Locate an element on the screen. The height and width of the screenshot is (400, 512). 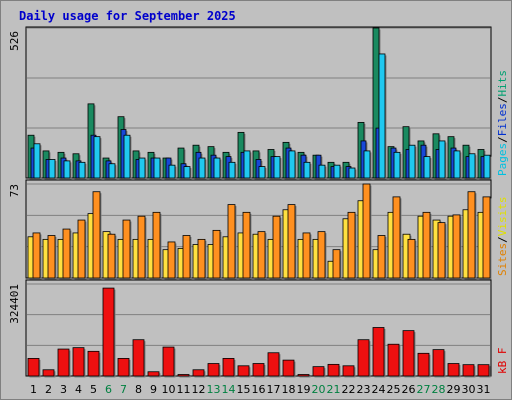
x-tick-label: 7 is located at coordinates (123, 389).